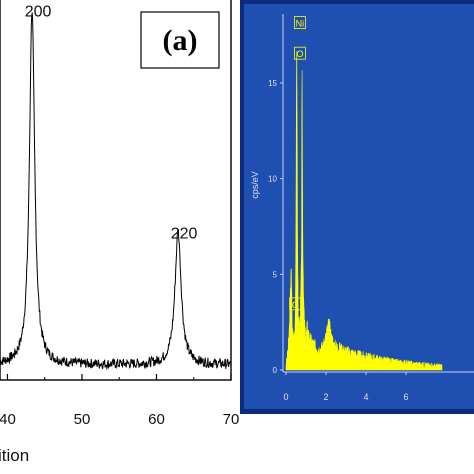  I want to click on eds-y-tick-label: 0, so click(275, 370).